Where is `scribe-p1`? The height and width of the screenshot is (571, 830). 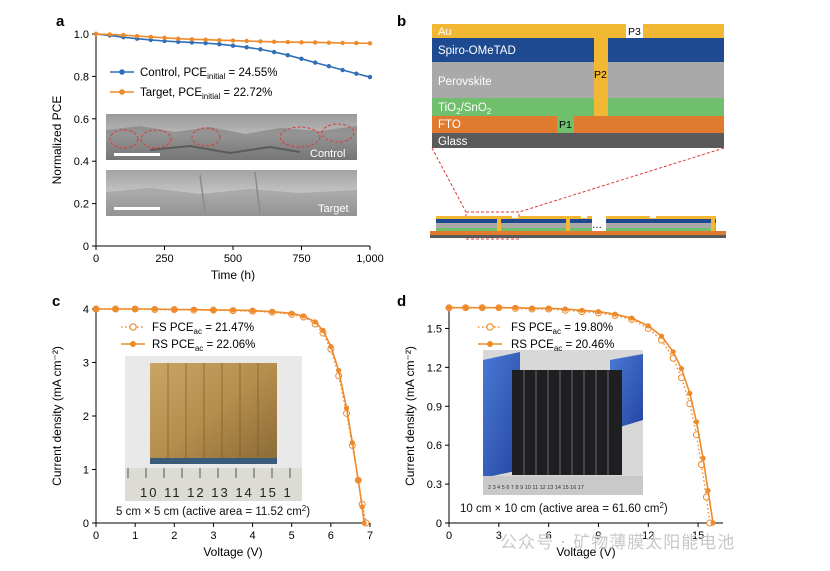
scribe-p1 is located at coordinates (565, 124).